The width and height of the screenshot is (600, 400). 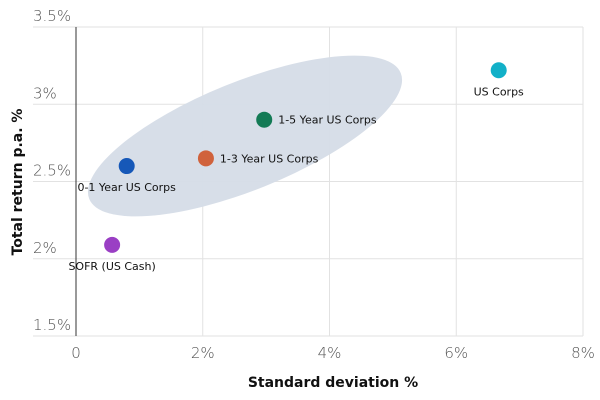 What do you see at coordinates (499, 91) in the screenshot?
I see `data-label: US Corps` at bounding box center [499, 91].